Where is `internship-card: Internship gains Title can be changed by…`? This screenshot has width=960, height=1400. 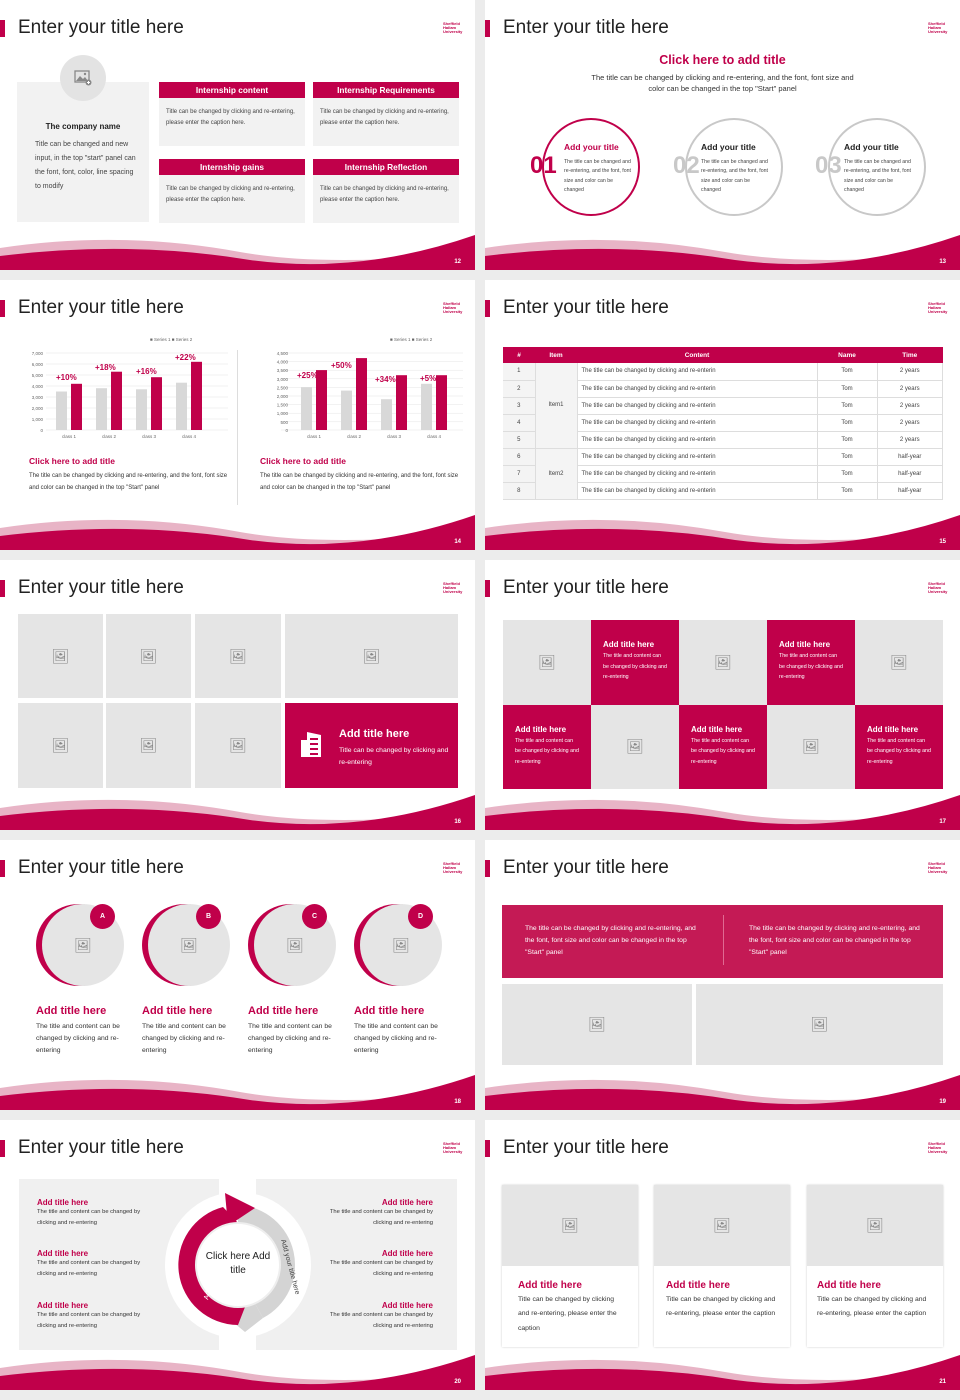 internship-card: Internship gains Title can be changed by… is located at coordinates (232, 191).